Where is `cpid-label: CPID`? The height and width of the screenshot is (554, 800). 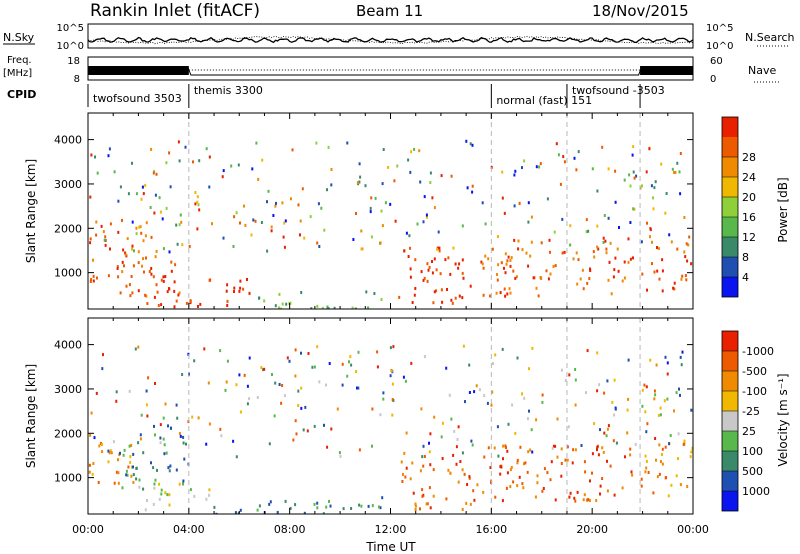 cpid-label: CPID is located at coordinates (21, 94).